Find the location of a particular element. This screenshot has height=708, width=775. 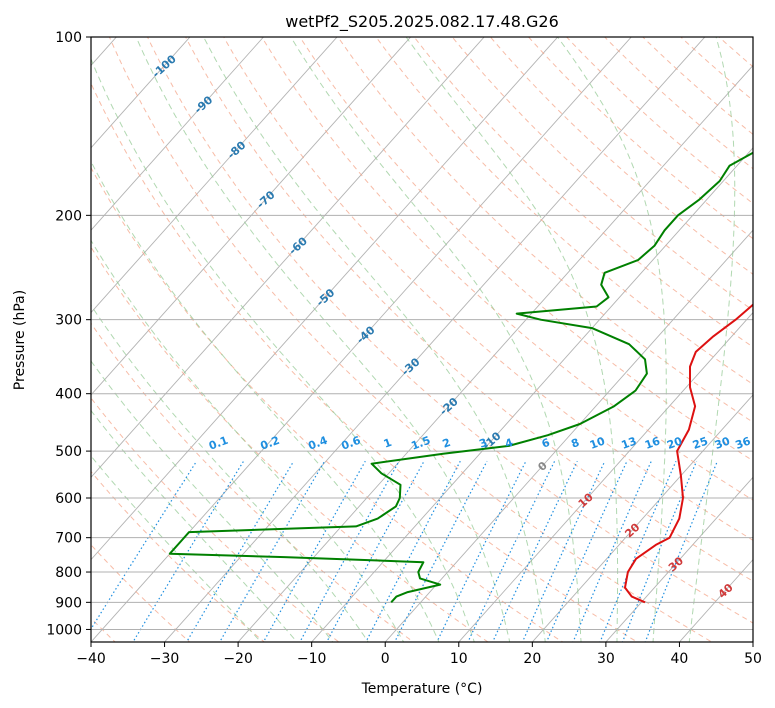

y-tick-label: 800 is located at coordinates (68, 573).